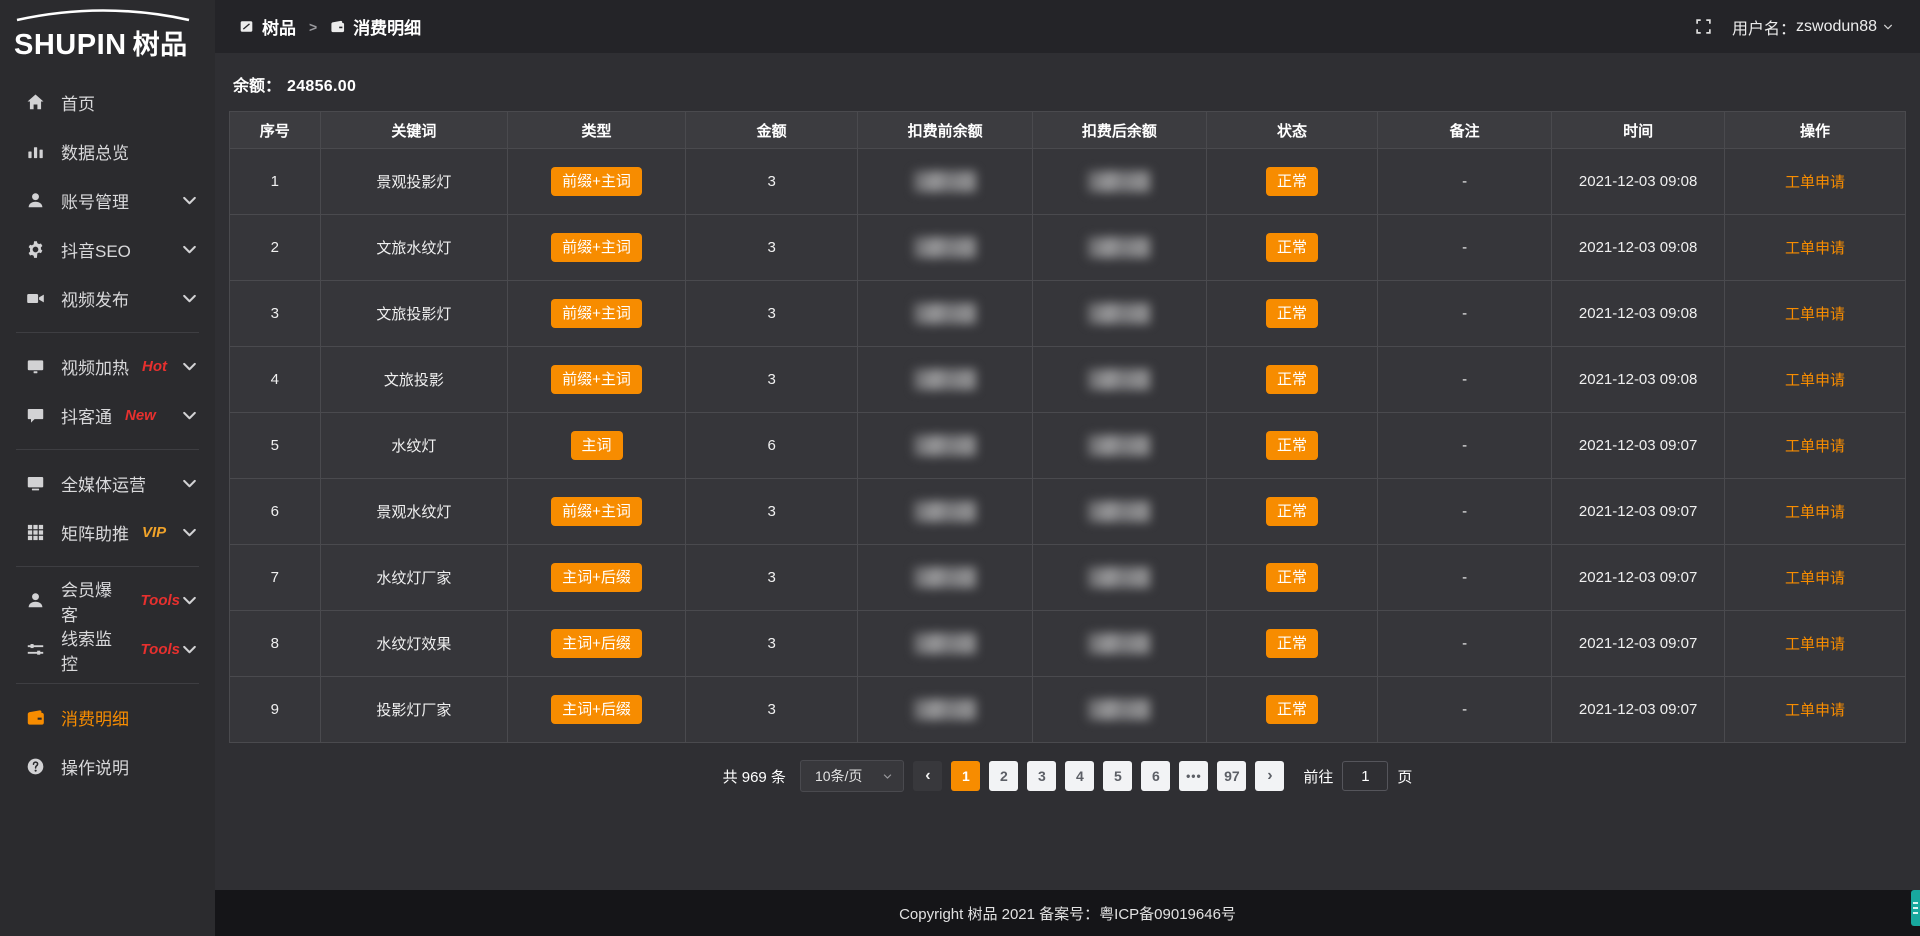 The image size is (1920, 936). I want to click on table-row: 1 景观投影灯 前缀+主词 3 正常 -2021-12-03 09:08 工单申请, so click(1068, 181).